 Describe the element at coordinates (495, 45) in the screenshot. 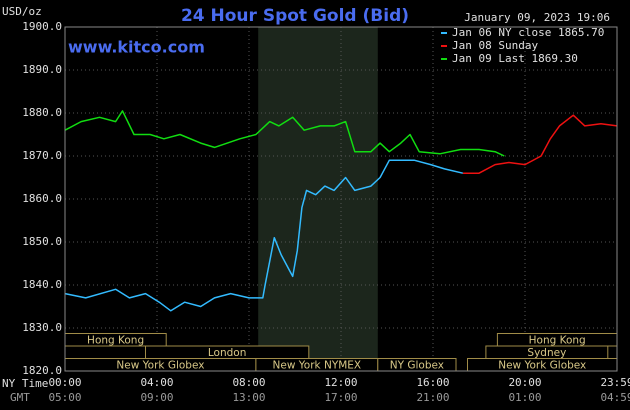

I see `legend-label: Jan 08 Sunday` at that location.